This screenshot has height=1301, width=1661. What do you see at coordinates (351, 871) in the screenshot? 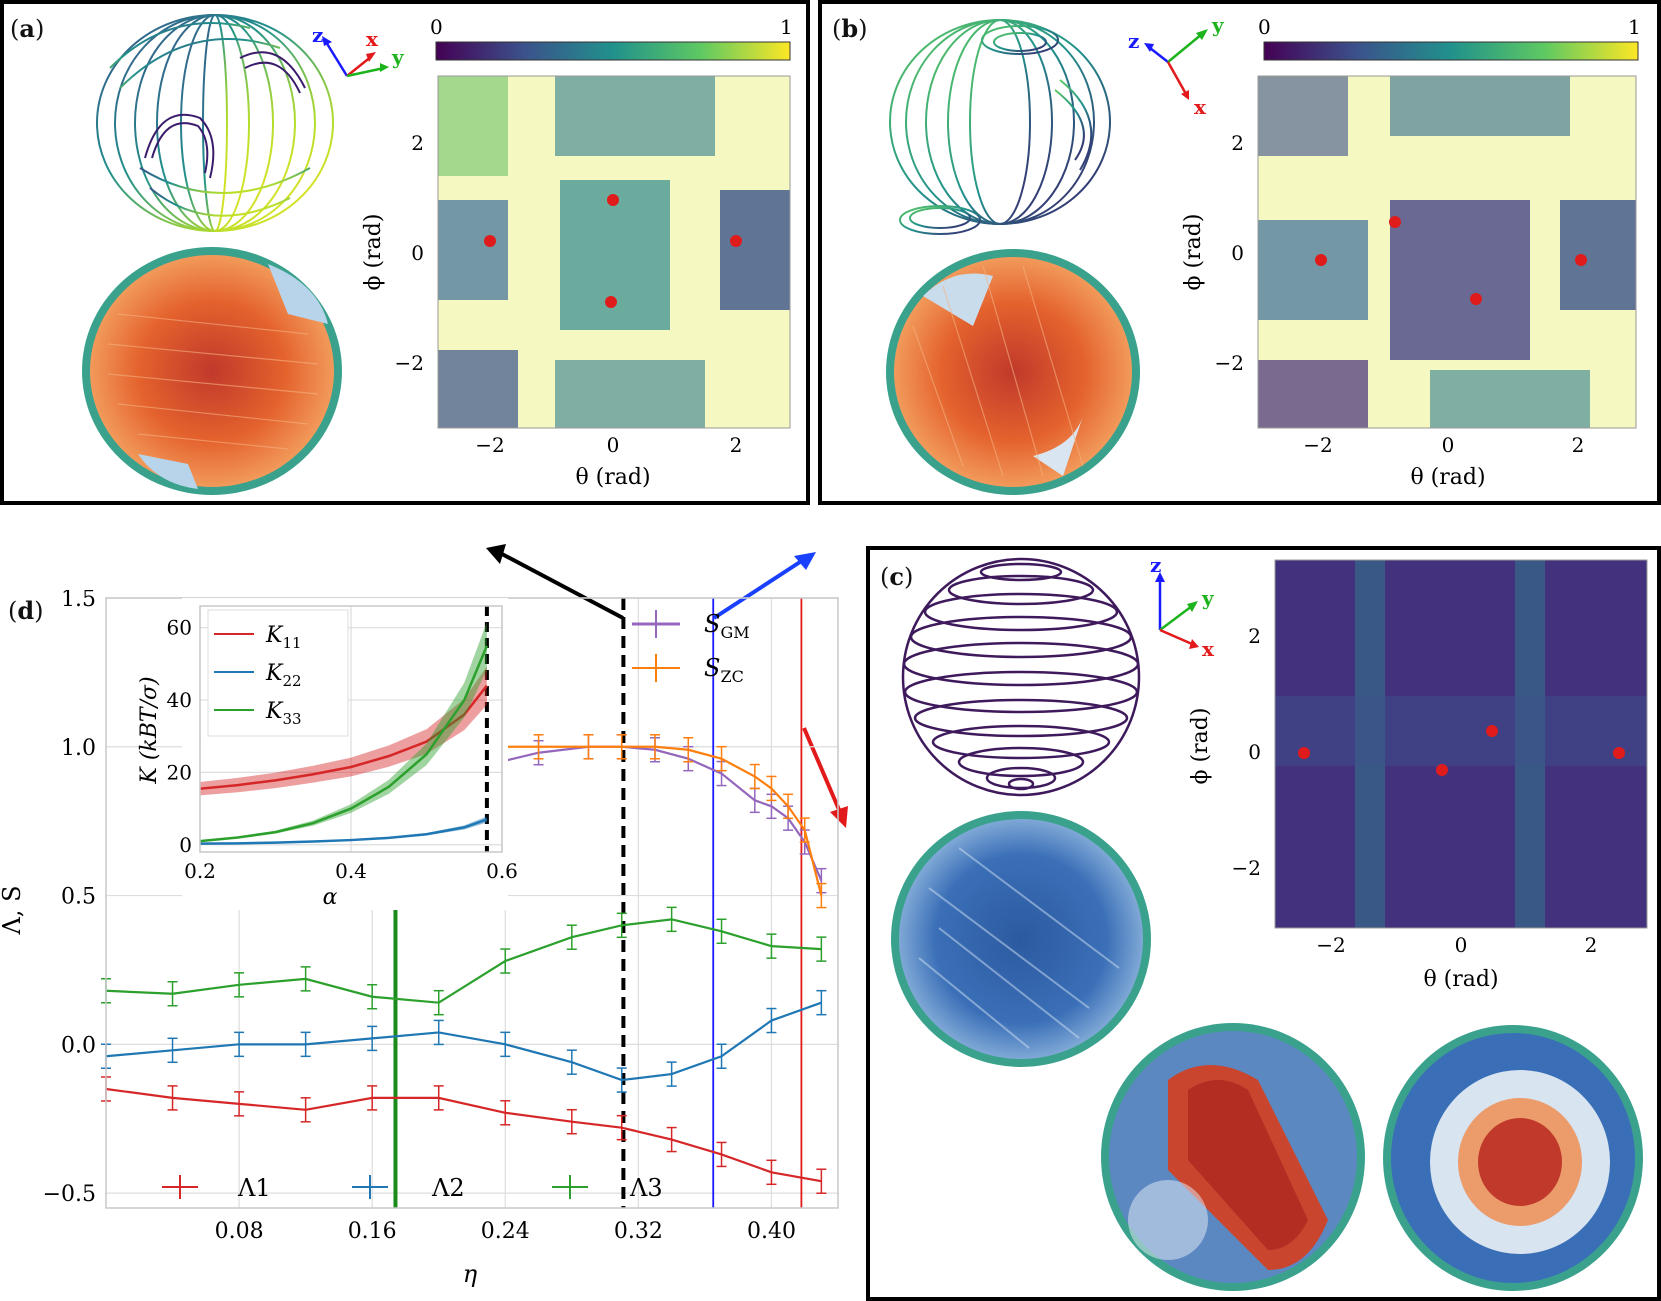
I see `inset-chart-xtick: 0.4` at bounding box center [351, 871].